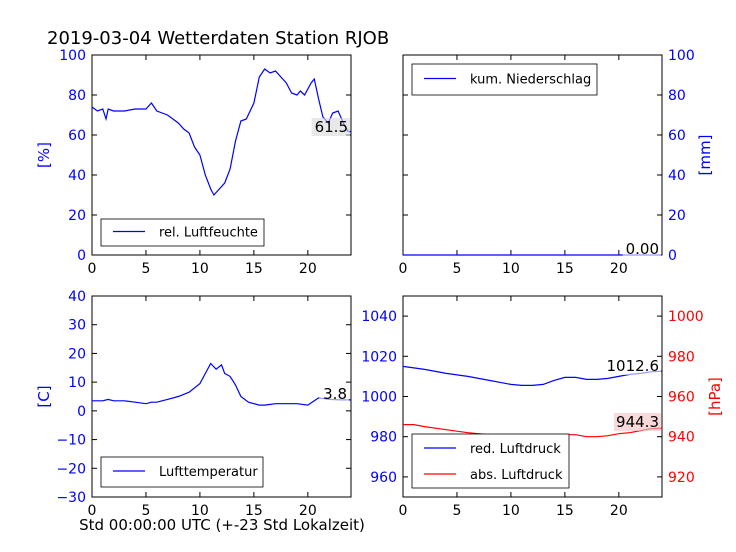  What do you see at coordinates (71, 498) in the screenshot?
I see `y-tick-label: −30` at bounding box center [71, 498].